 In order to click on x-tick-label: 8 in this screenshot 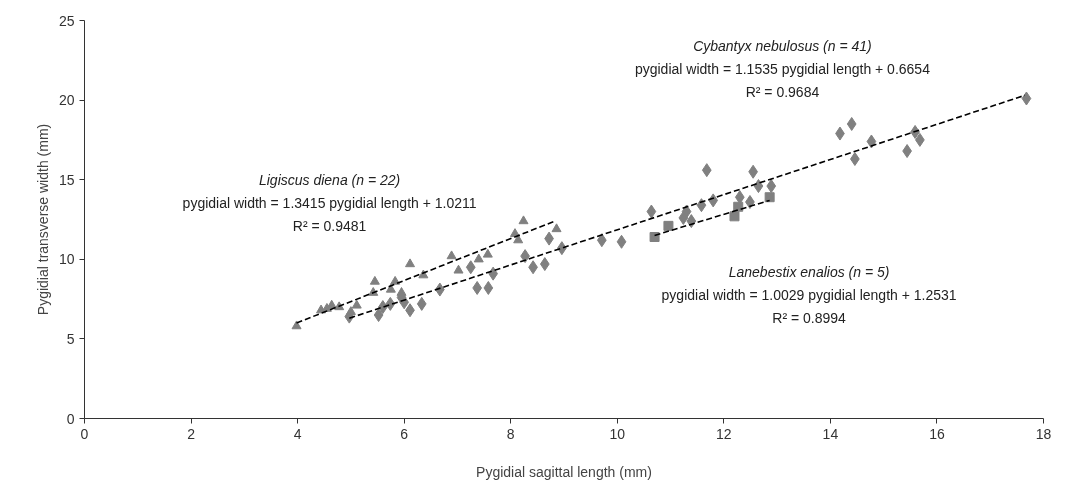, I will do `click(510, 433)`.